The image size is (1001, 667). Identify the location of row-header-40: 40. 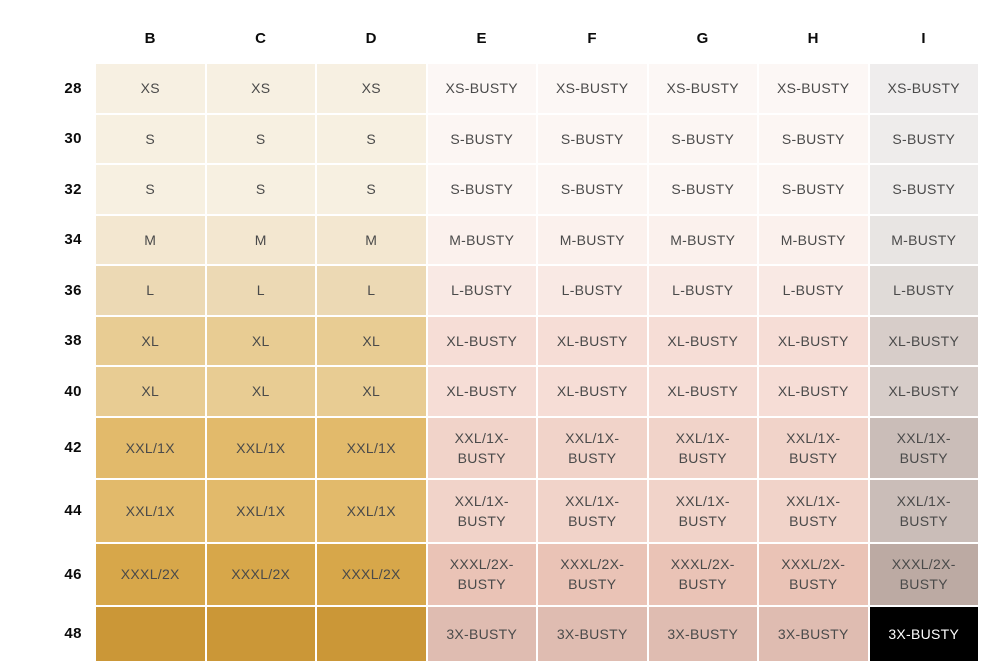
(47, 391).